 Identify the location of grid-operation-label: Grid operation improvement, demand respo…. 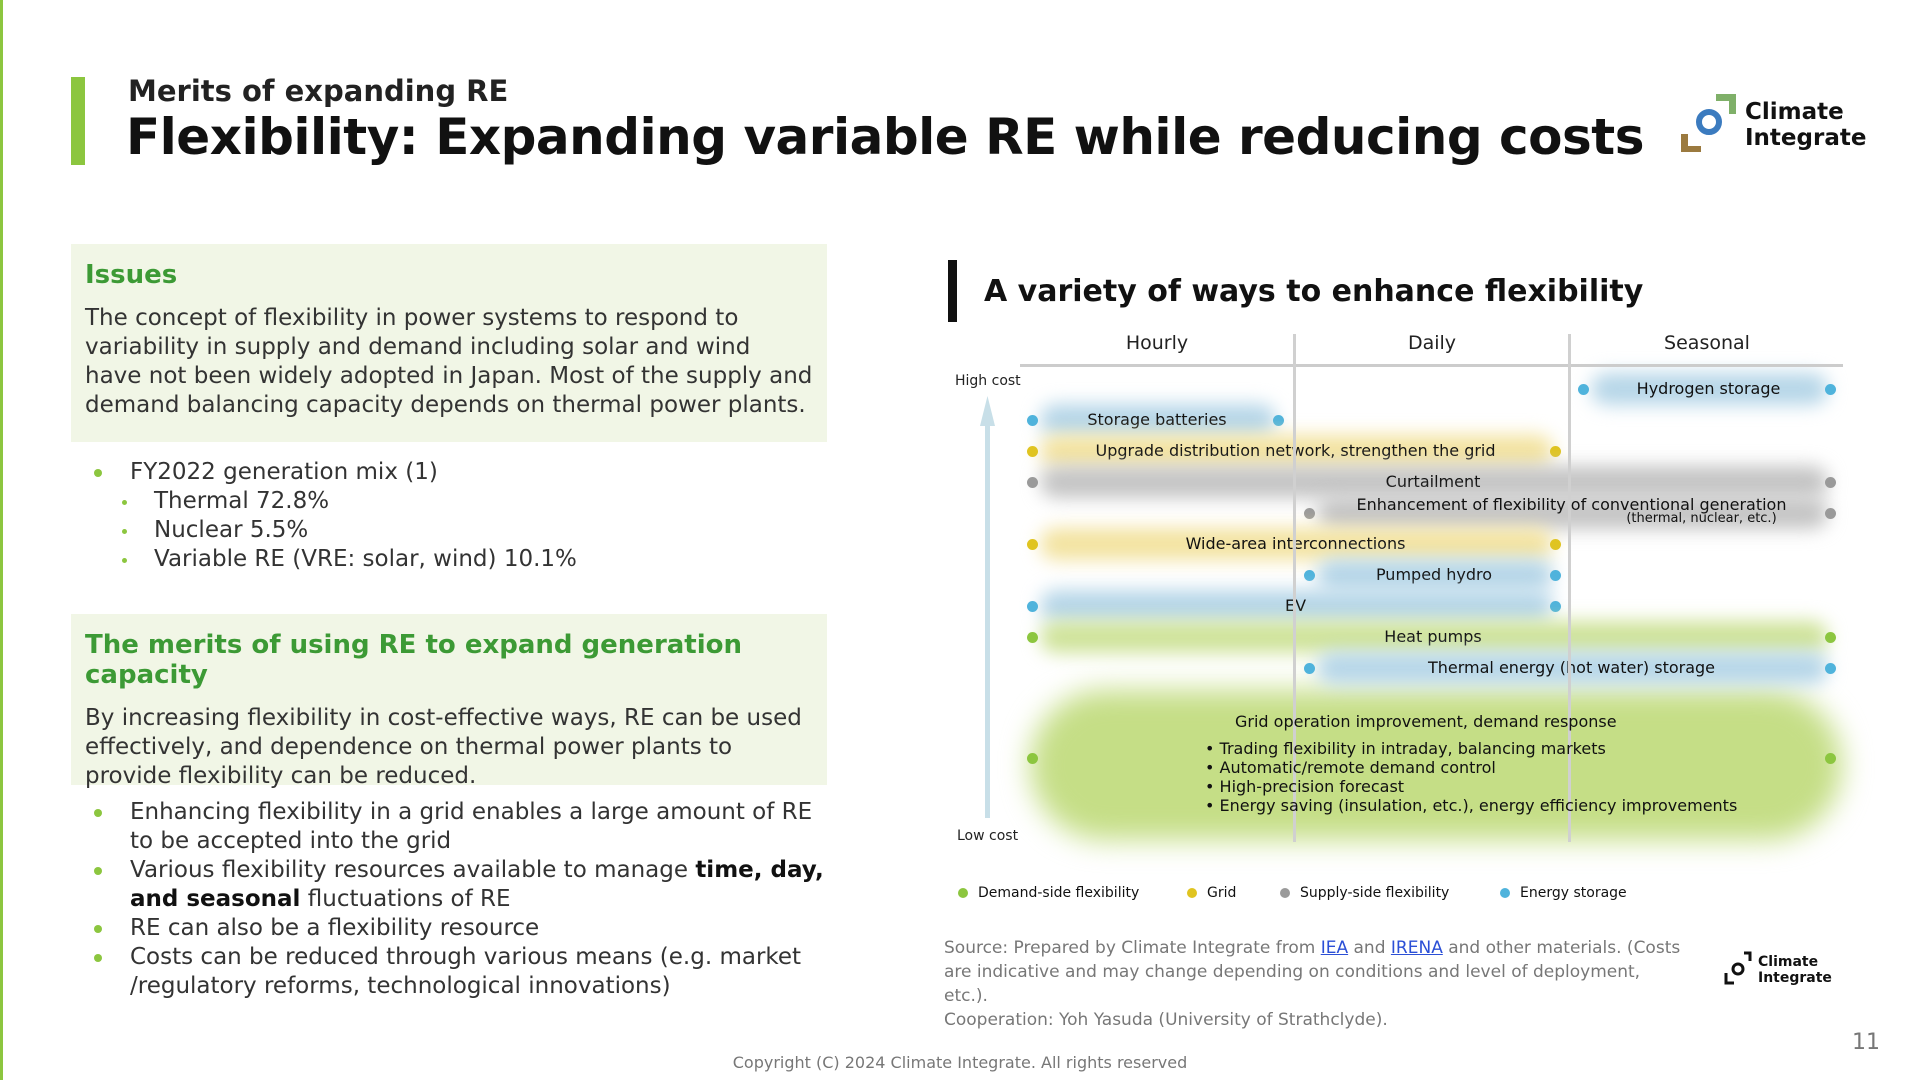
(1426, 721).